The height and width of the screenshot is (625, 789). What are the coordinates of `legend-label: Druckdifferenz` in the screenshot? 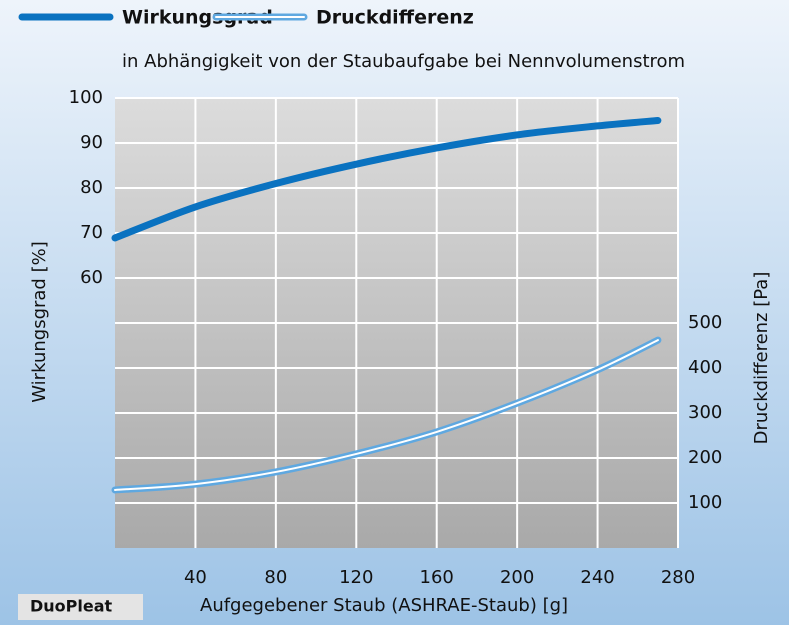 It's located at (395, 18).